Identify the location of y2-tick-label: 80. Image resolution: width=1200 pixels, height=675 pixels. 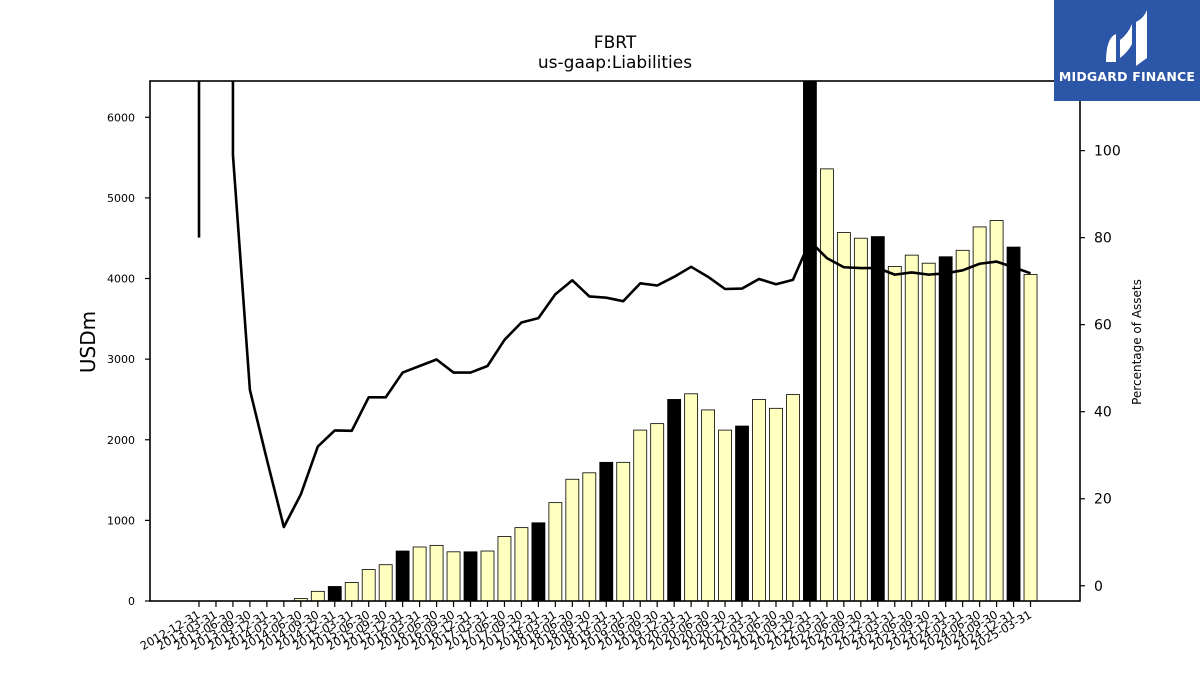
(1103, 239).